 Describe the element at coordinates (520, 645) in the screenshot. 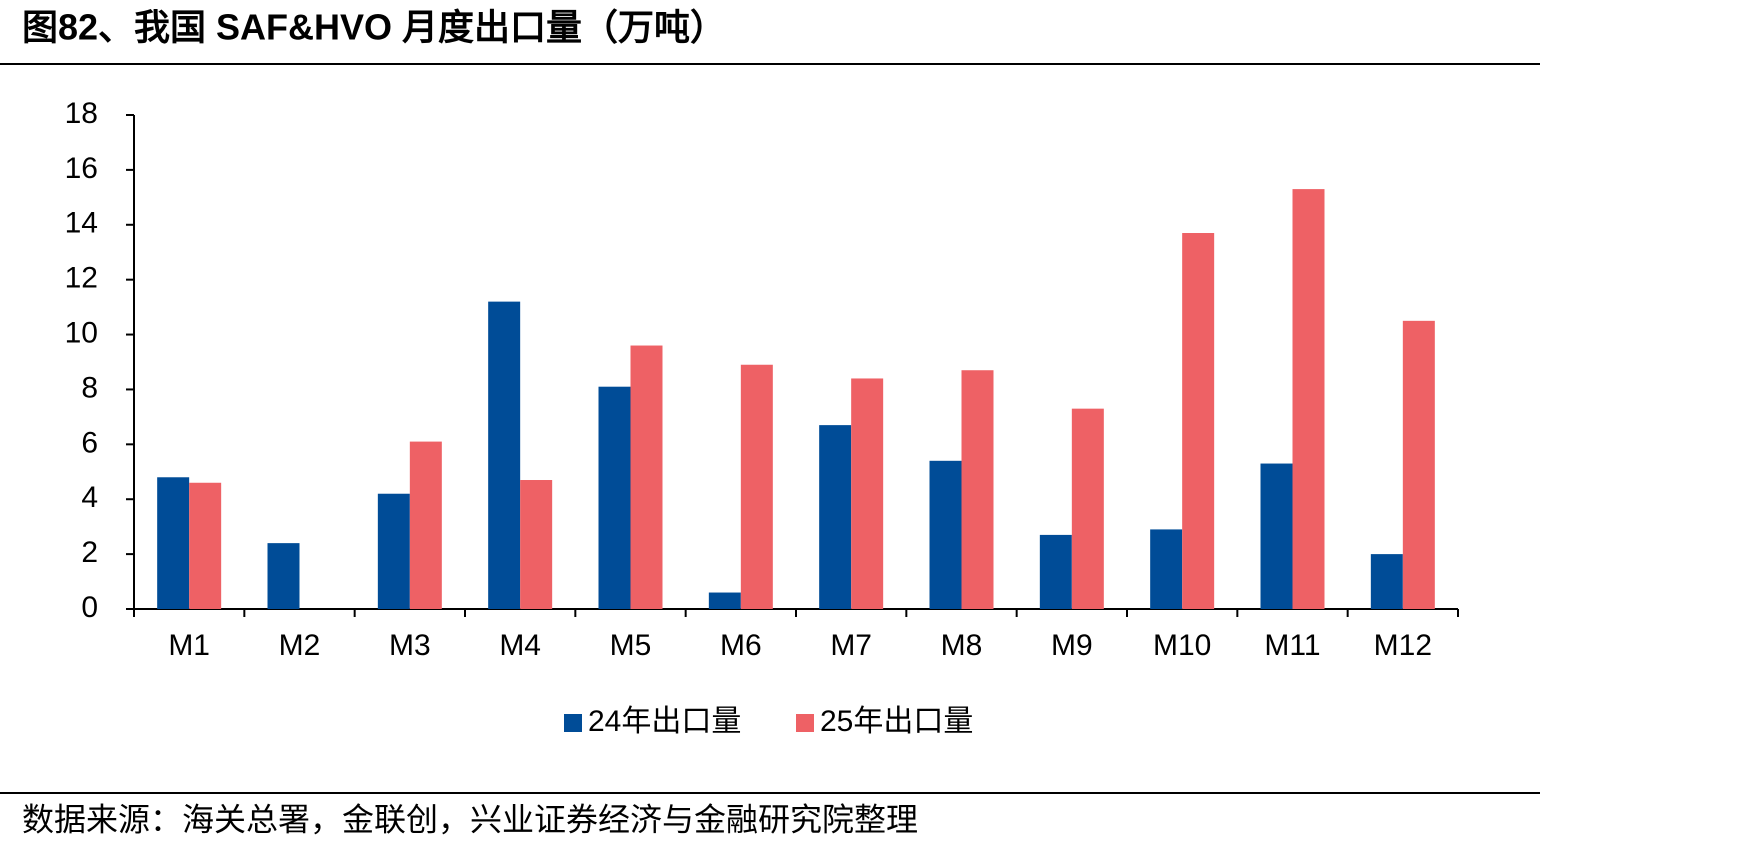

I see `x-tick-label: M4` at that location.